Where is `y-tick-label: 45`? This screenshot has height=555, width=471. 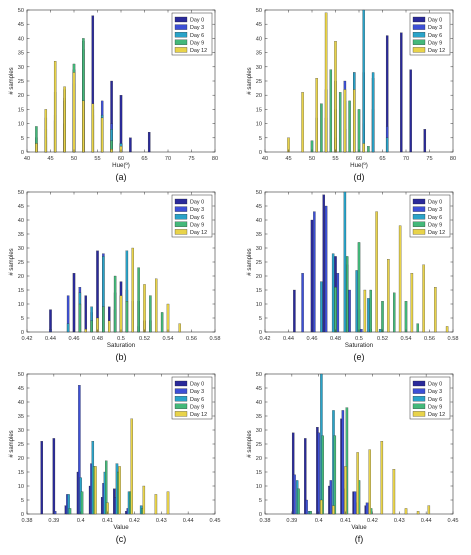 y-tick-label: 45 is located at coordinates (259, 25).